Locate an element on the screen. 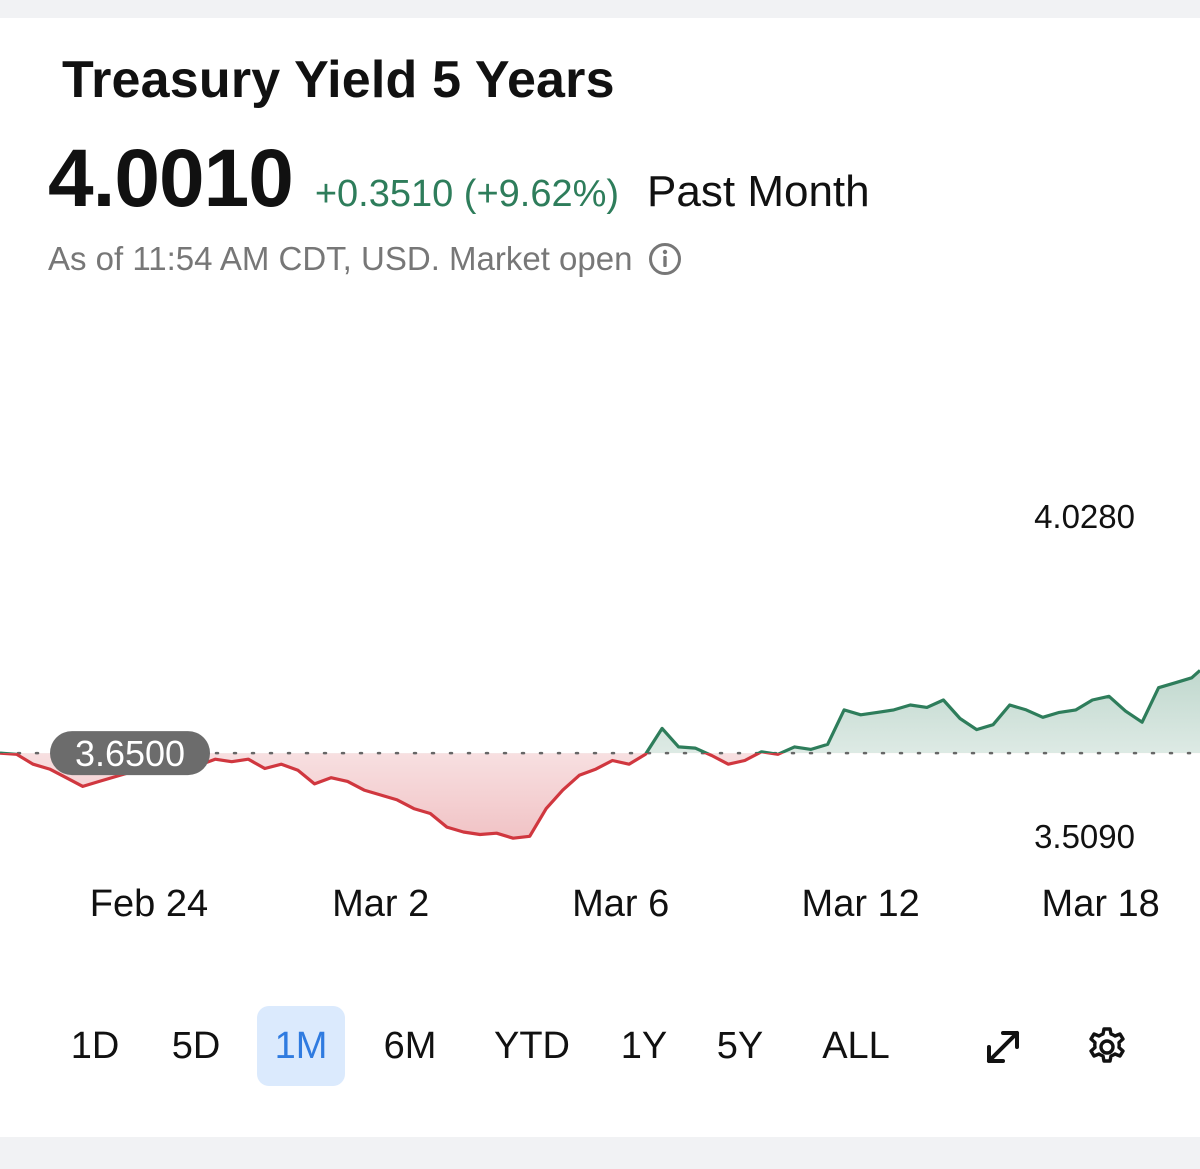  series-line-up is located at coordinates (600, 711).